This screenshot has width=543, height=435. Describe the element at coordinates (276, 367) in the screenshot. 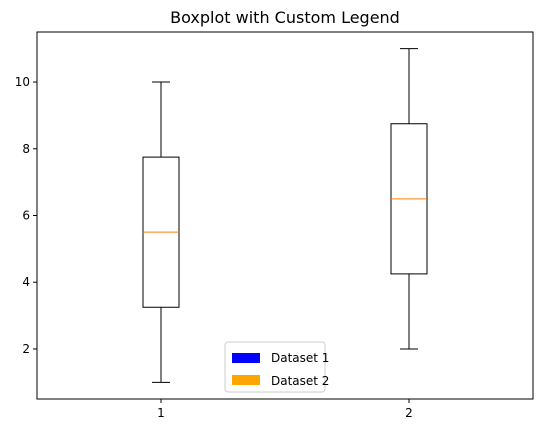

I see `legend: Dataset 1 Dataset 2` at that location.